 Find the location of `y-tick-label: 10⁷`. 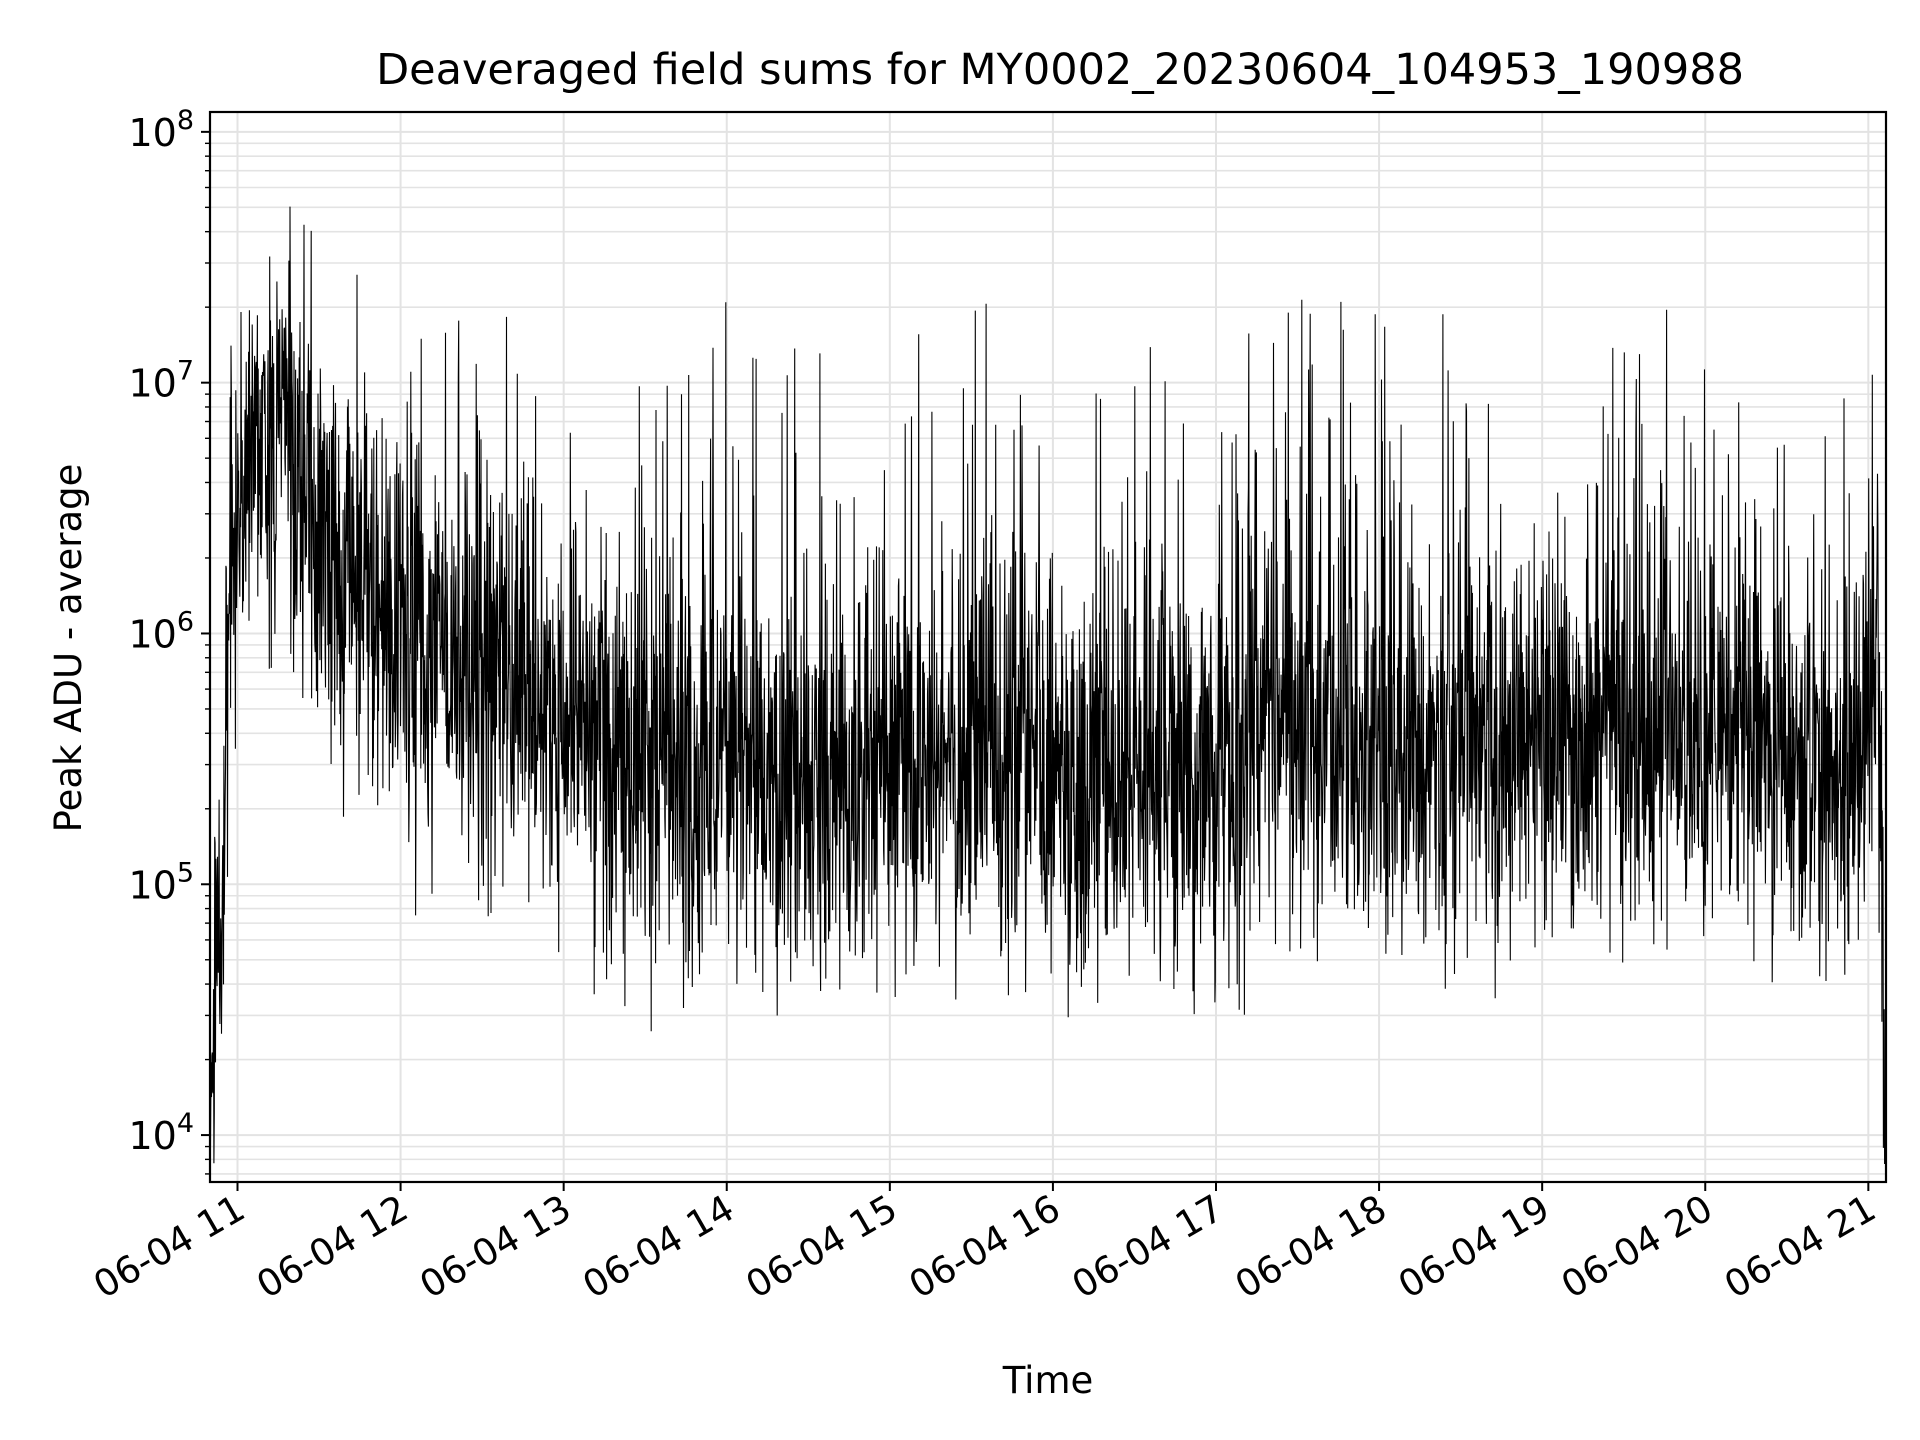

y-tick-label: 10⁷ is located at coordinates (161, 381).